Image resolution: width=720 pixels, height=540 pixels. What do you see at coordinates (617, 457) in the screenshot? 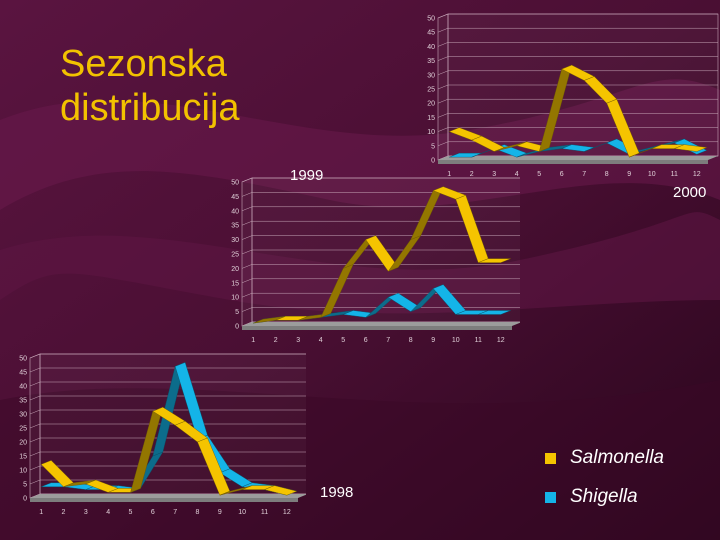
I see `legend-label-salmonella: Salmonella` at bounding box center [617, 457].